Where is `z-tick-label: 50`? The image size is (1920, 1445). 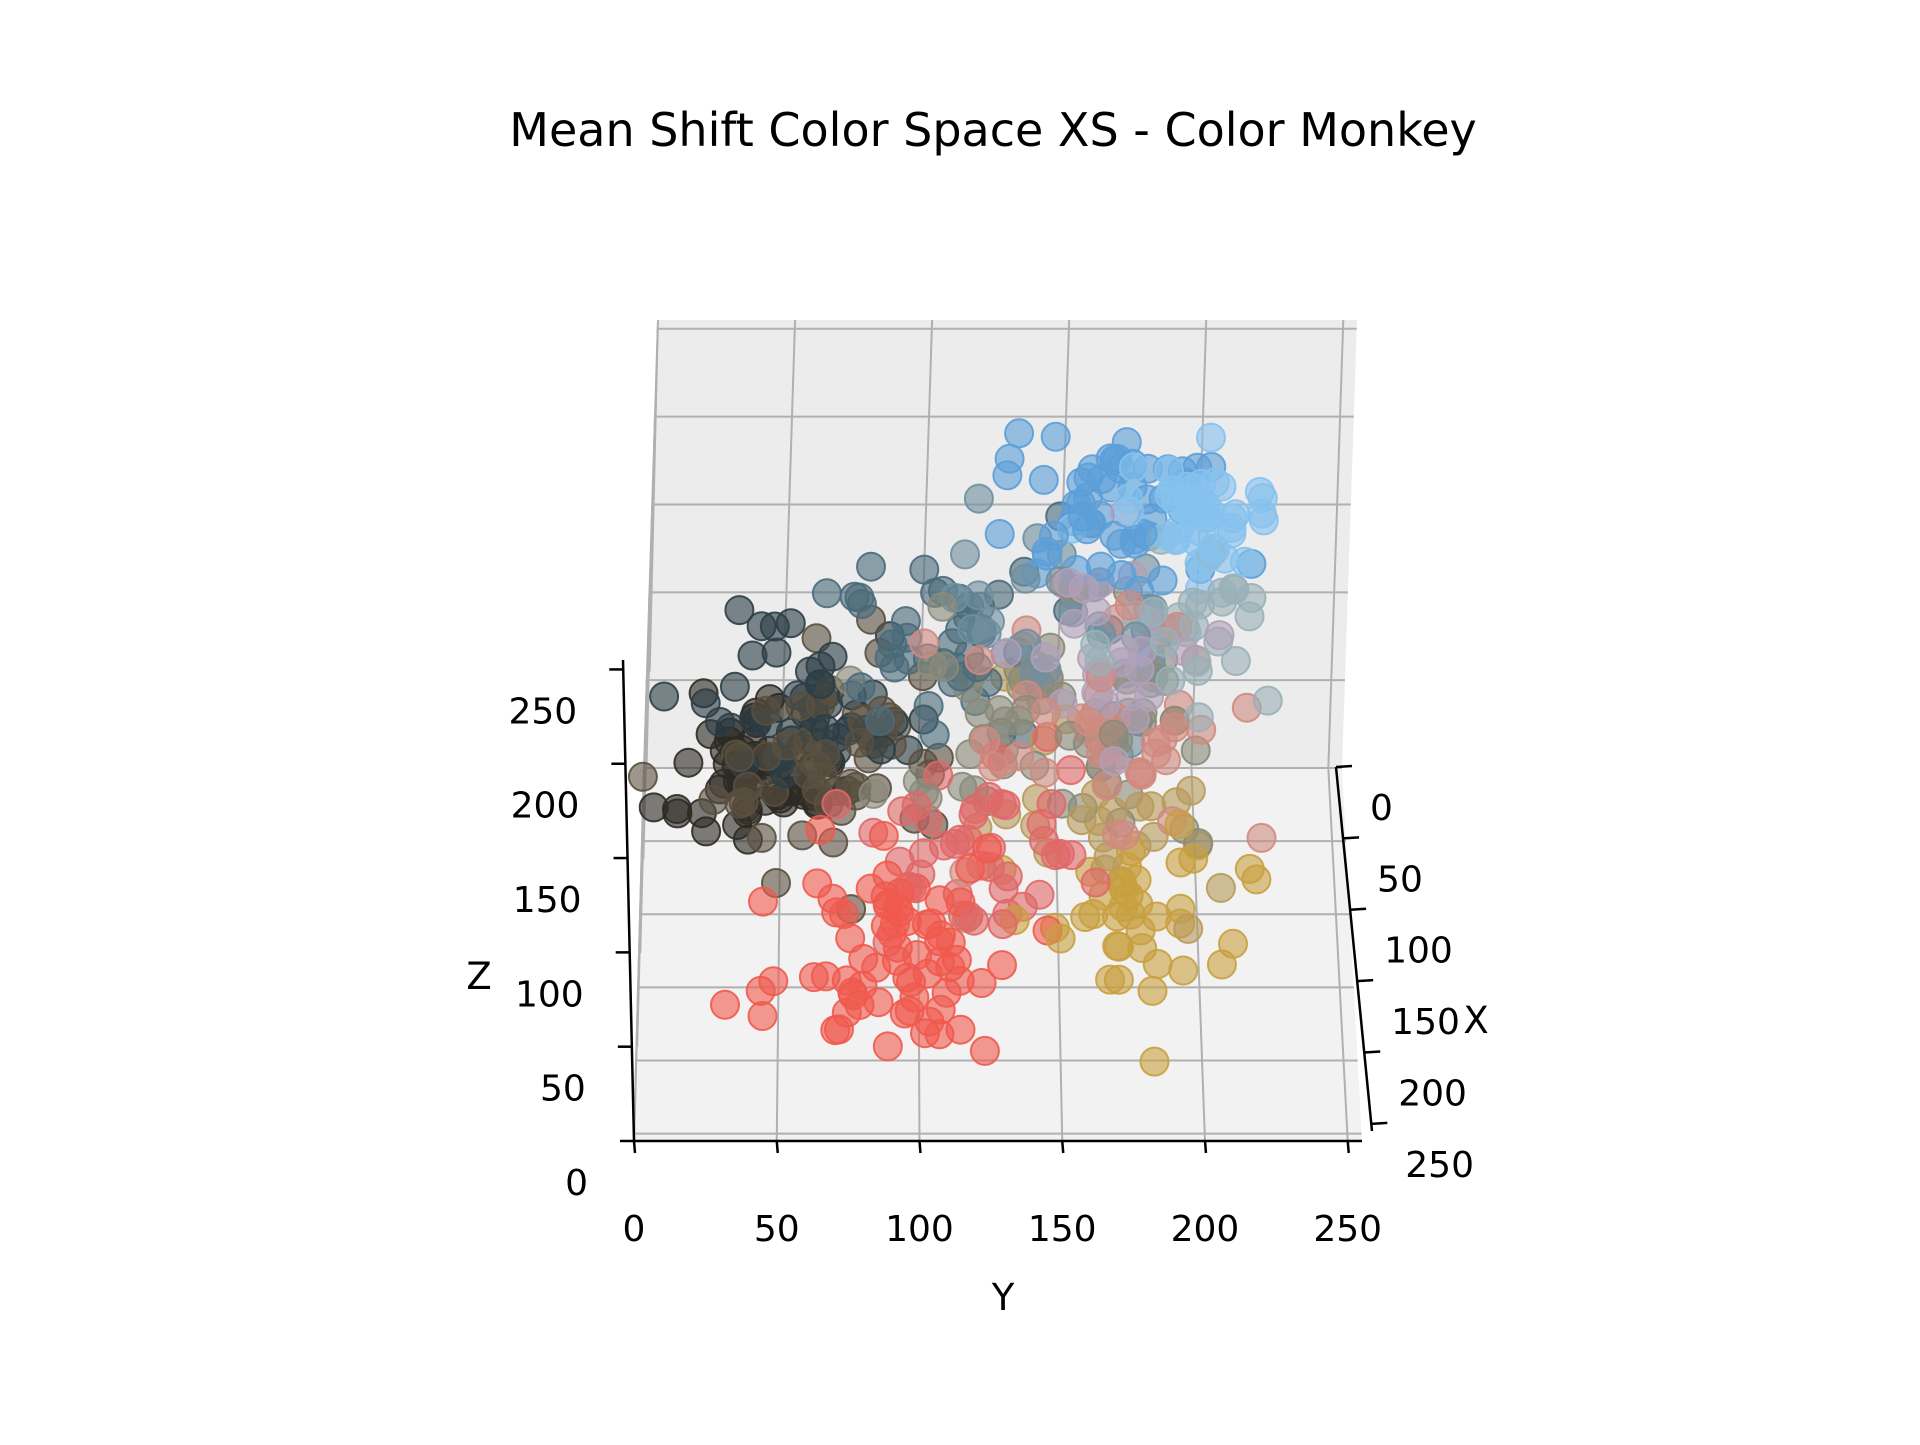 z-tick-label: 50 is located at coordinates (563, 1089).